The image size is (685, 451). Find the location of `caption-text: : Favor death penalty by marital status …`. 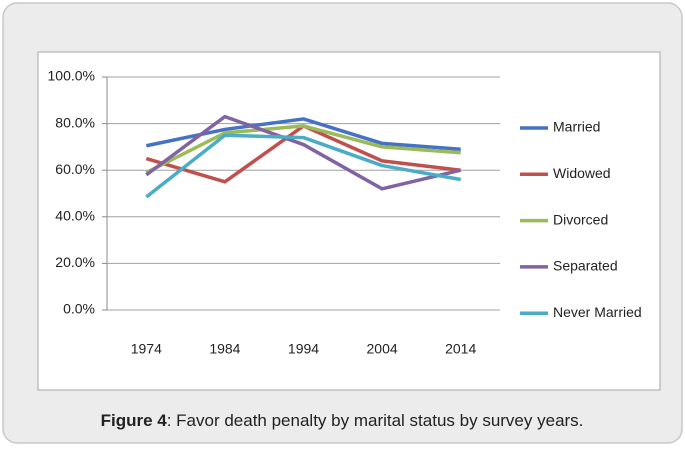

caption-text: : Favor death penalty by marital status … is located at coordinates (375, 420).